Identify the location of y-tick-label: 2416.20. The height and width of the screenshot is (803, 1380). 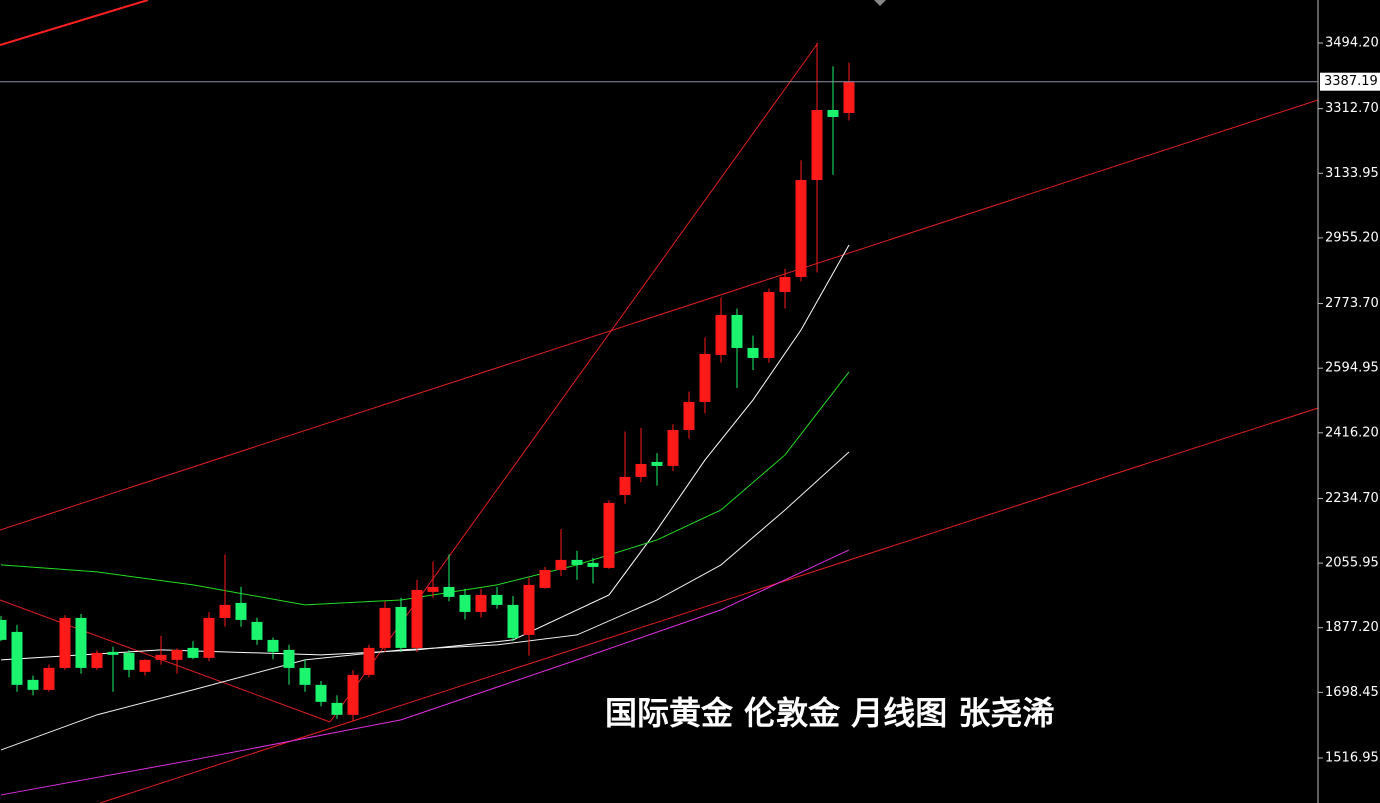
(1352, 432).